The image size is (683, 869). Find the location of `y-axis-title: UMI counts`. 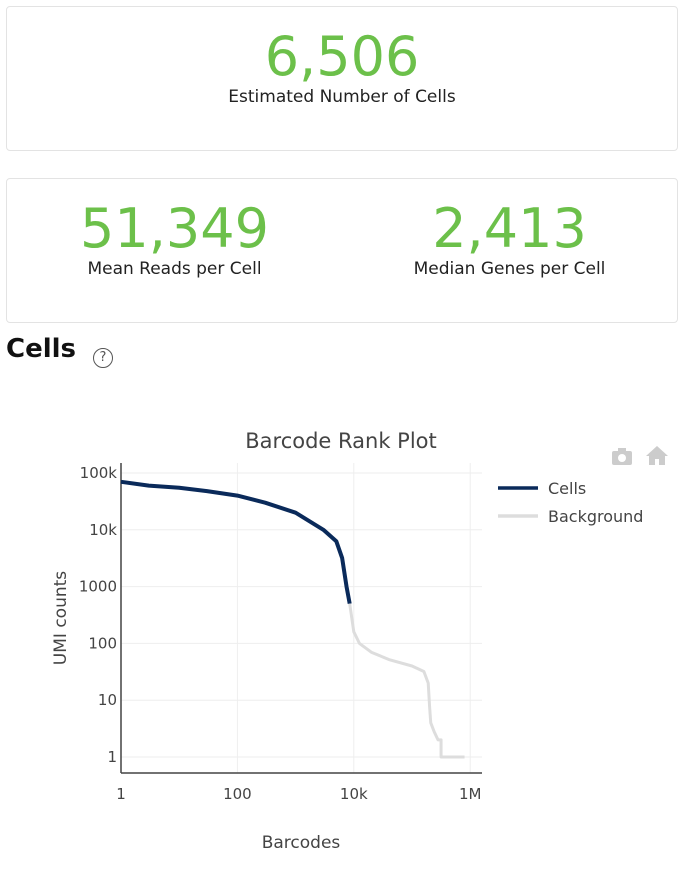

y-axis-title: UMI counts is located at coordinates (61, 618).